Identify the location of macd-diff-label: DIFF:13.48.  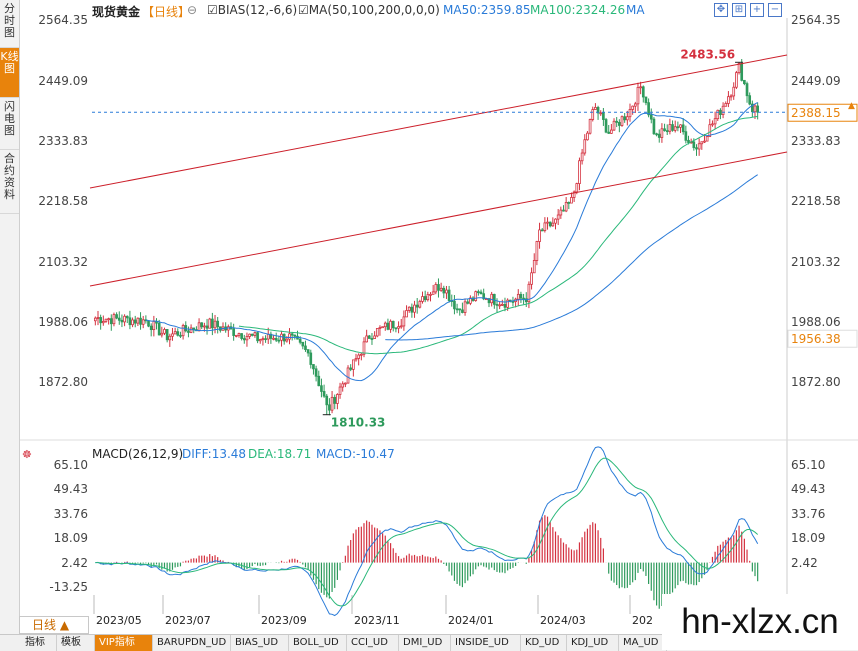
(214, 454).